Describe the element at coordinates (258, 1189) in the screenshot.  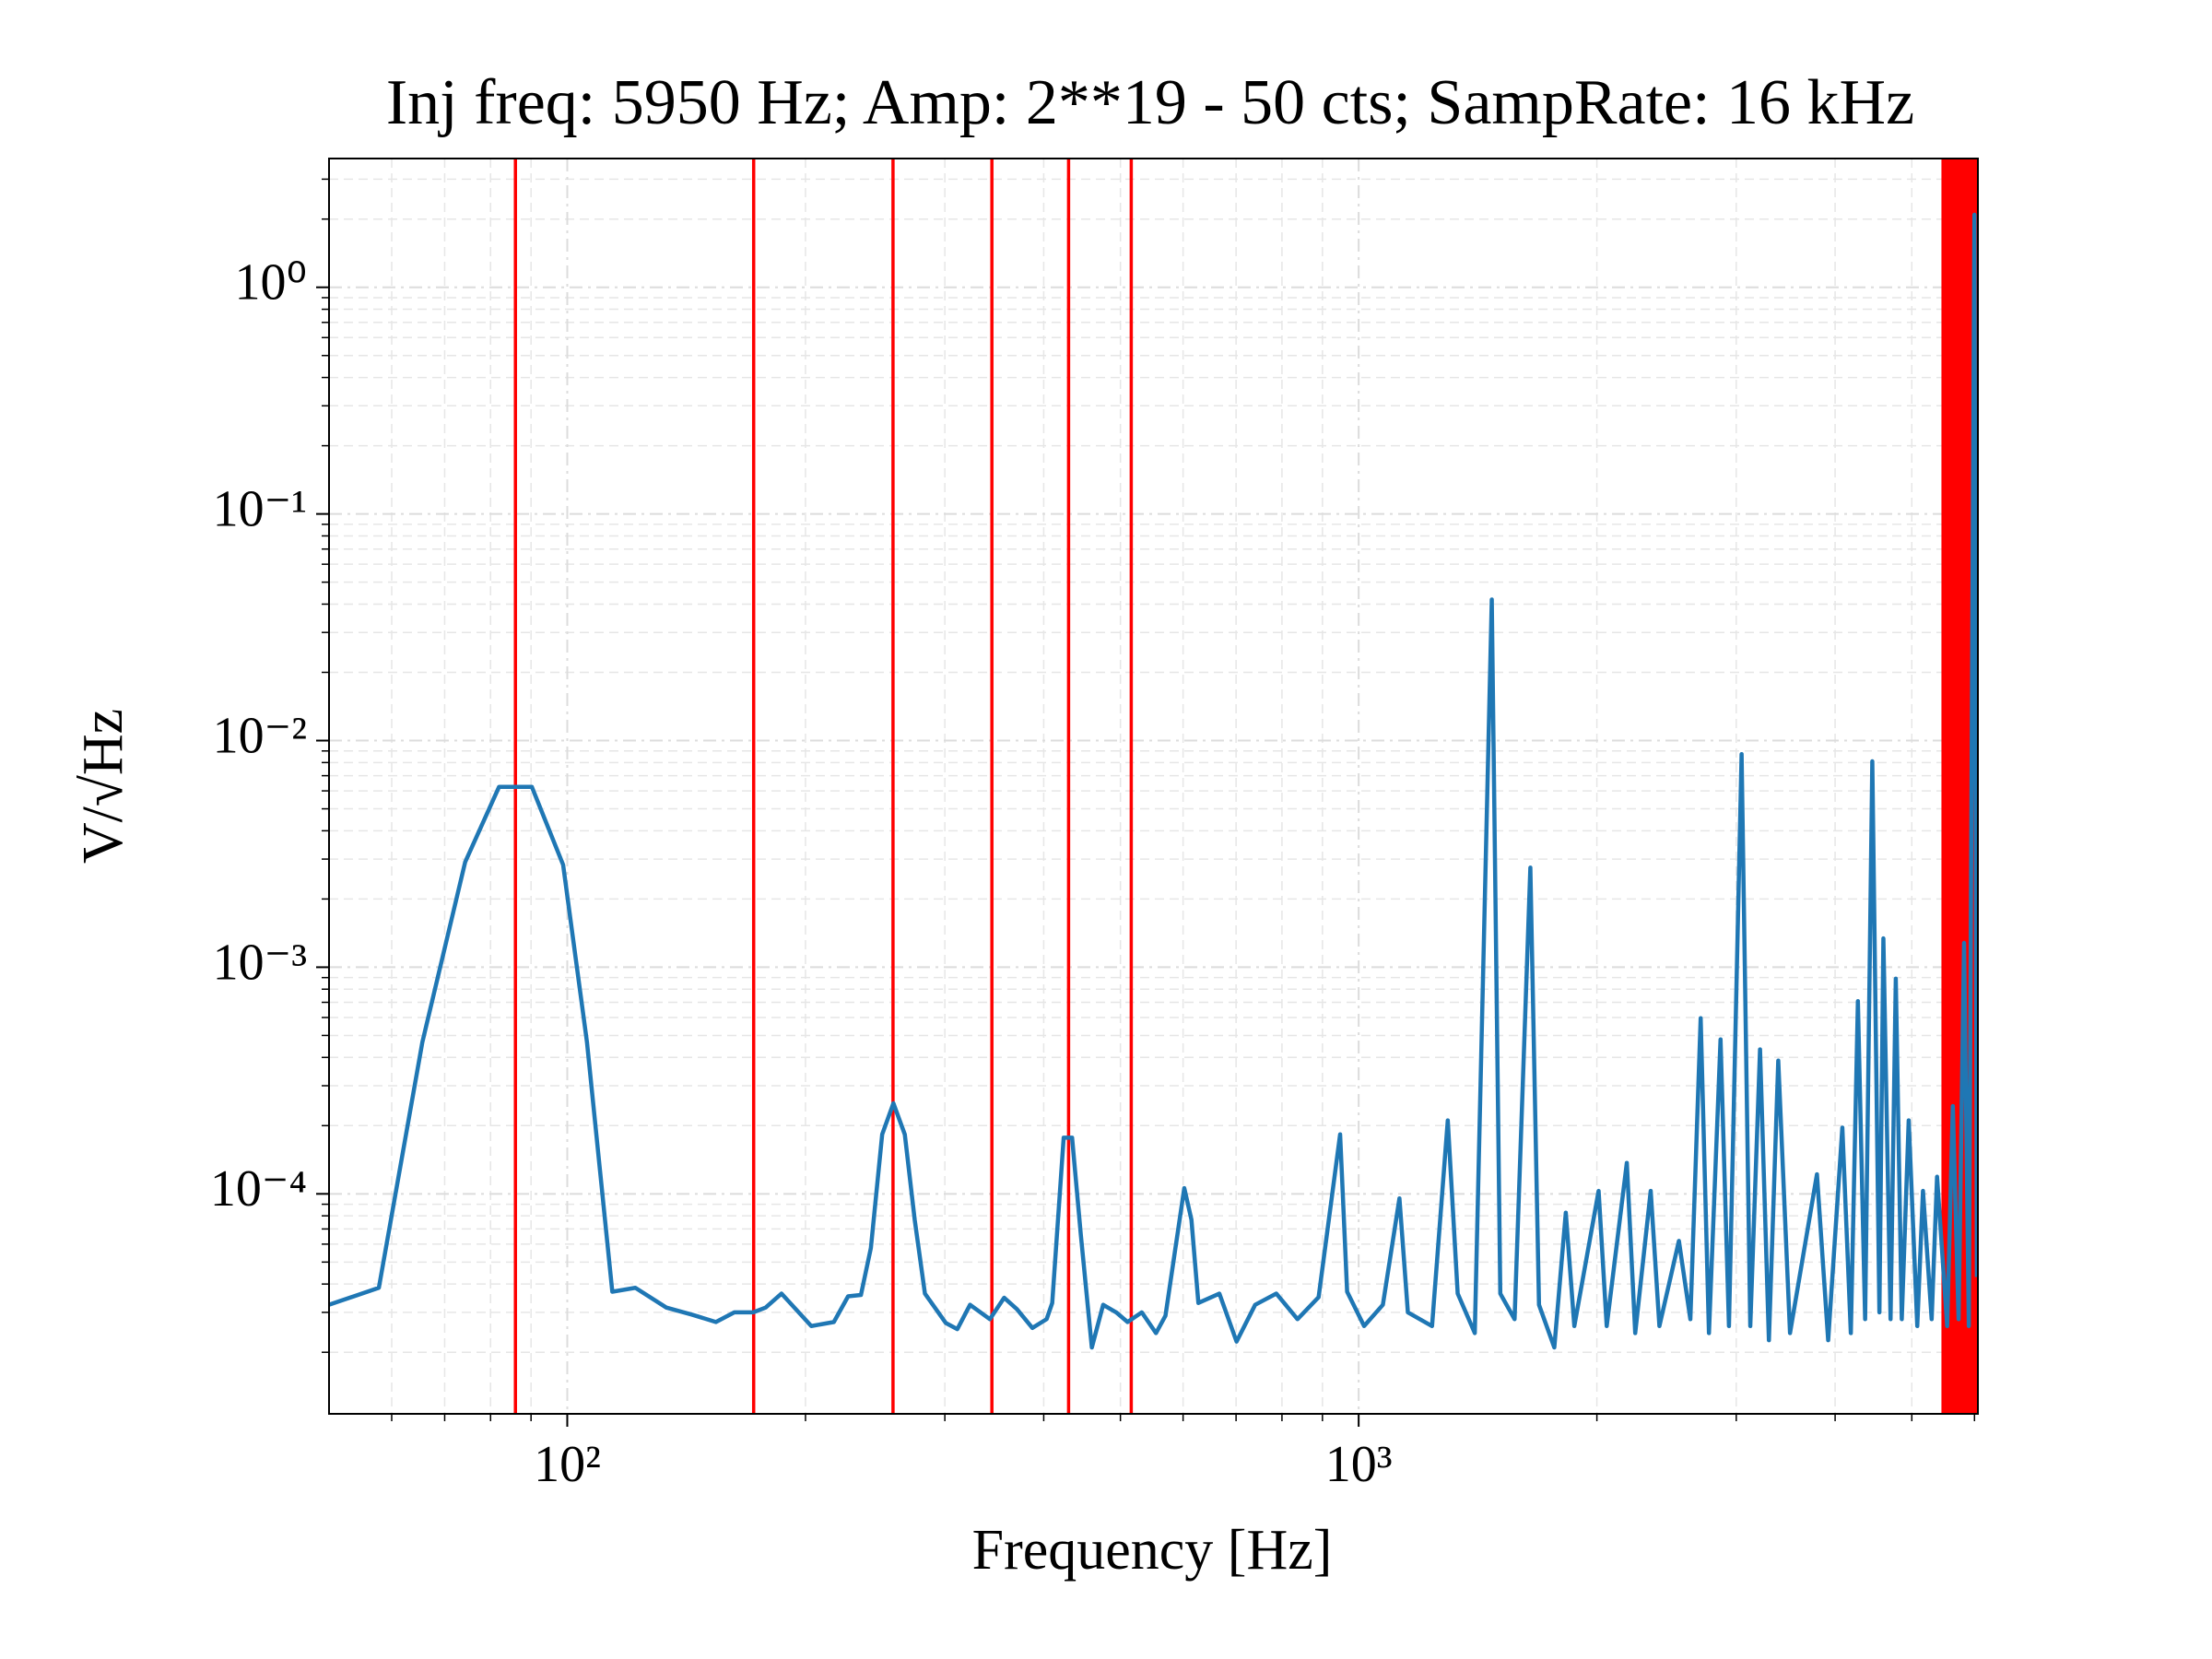
I see `y-tick-label: 10⁻⁴` at that location.